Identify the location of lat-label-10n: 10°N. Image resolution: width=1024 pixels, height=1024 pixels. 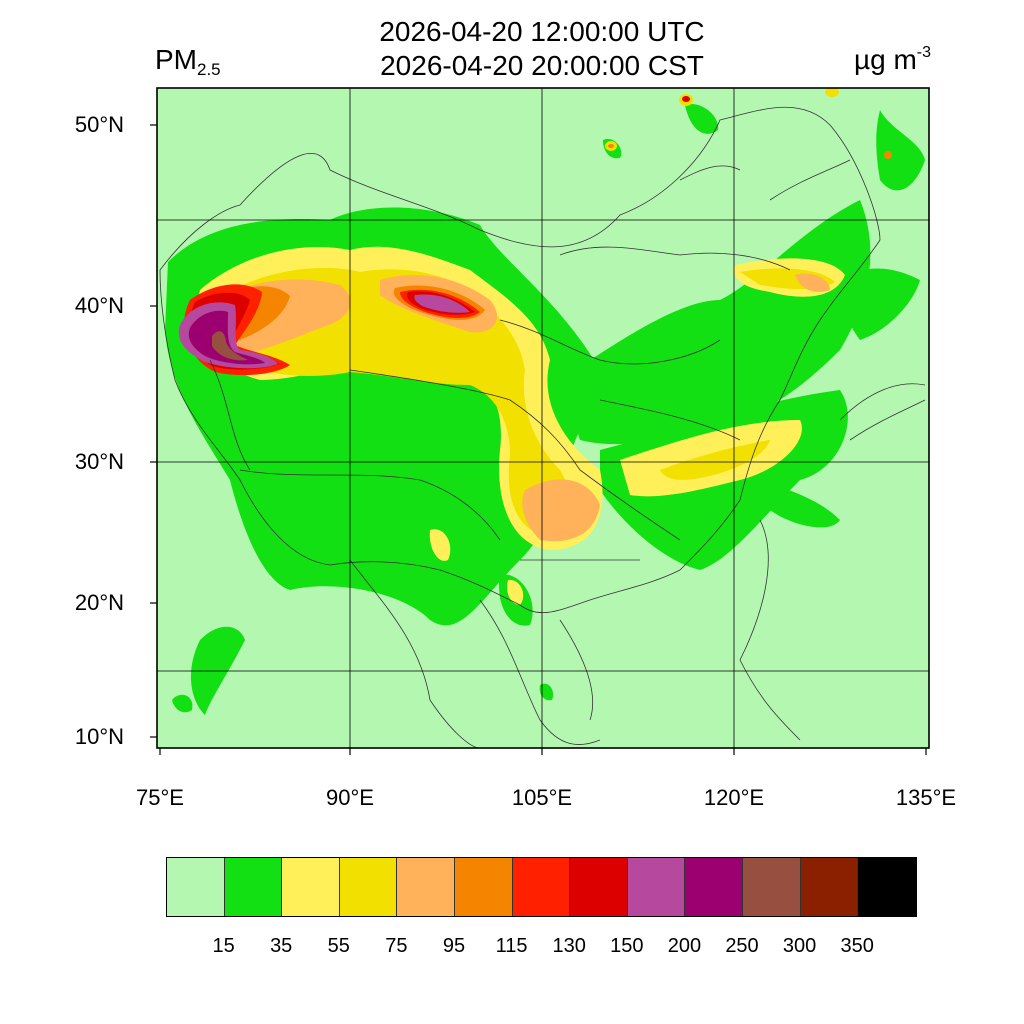
(99, 736).